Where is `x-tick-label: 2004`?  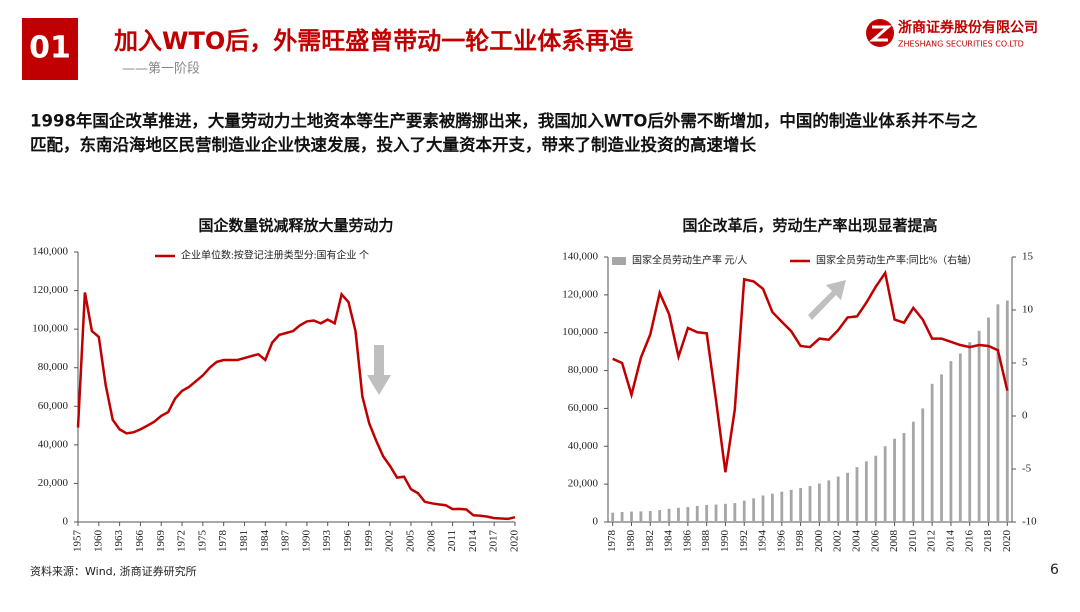
x-tick-label: 2004 is located at coordinates (857, 541).